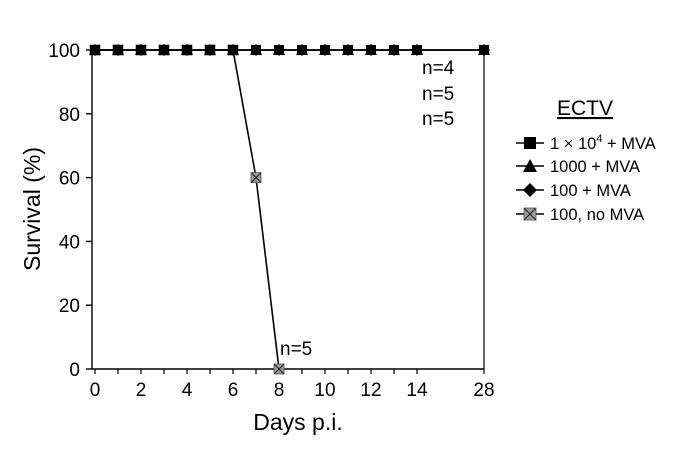 Image resolution: width=700 pixels, height=449 pixels. Describe the element at coordinates (32, 209) in the screenshot. I see `y-axis-title: Survival (%)` at that location.